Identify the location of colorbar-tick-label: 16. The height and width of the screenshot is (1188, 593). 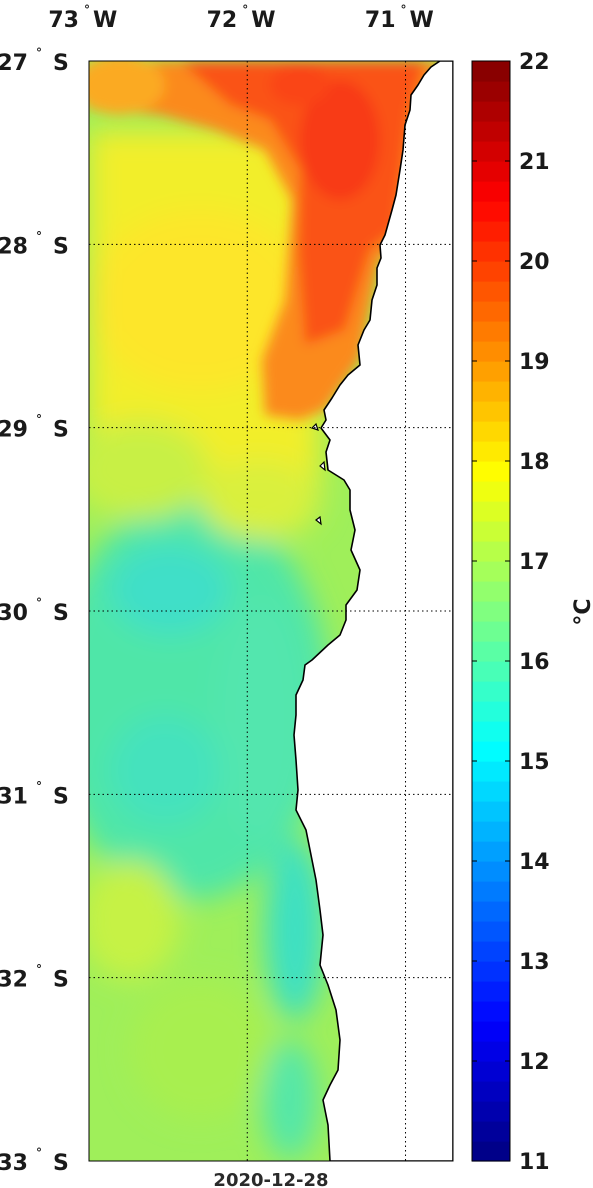
(534, 662).